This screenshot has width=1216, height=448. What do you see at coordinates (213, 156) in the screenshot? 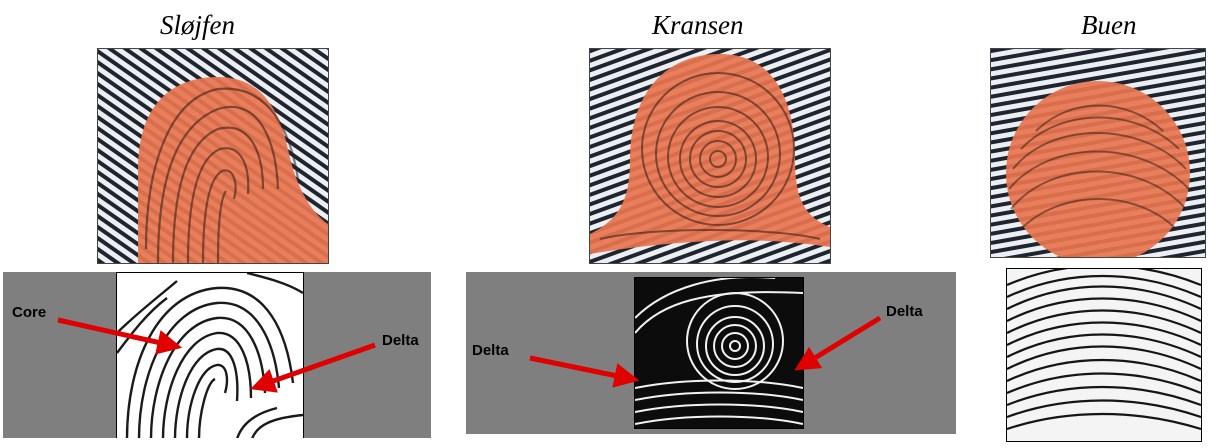
I see `loop-fingerprint-image` at bounding box center [213, 156].